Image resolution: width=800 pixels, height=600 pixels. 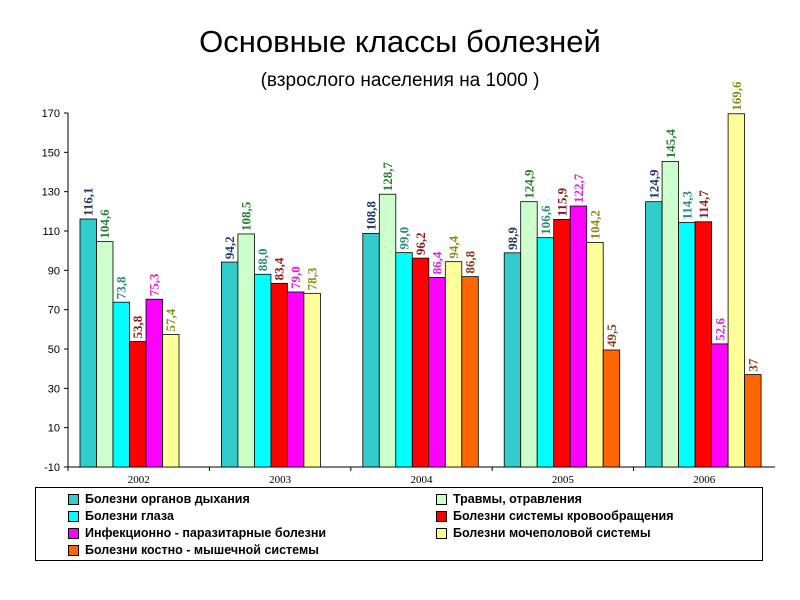 I want to click on legend-label: Болезни глаза, so click(x=129, y=516).